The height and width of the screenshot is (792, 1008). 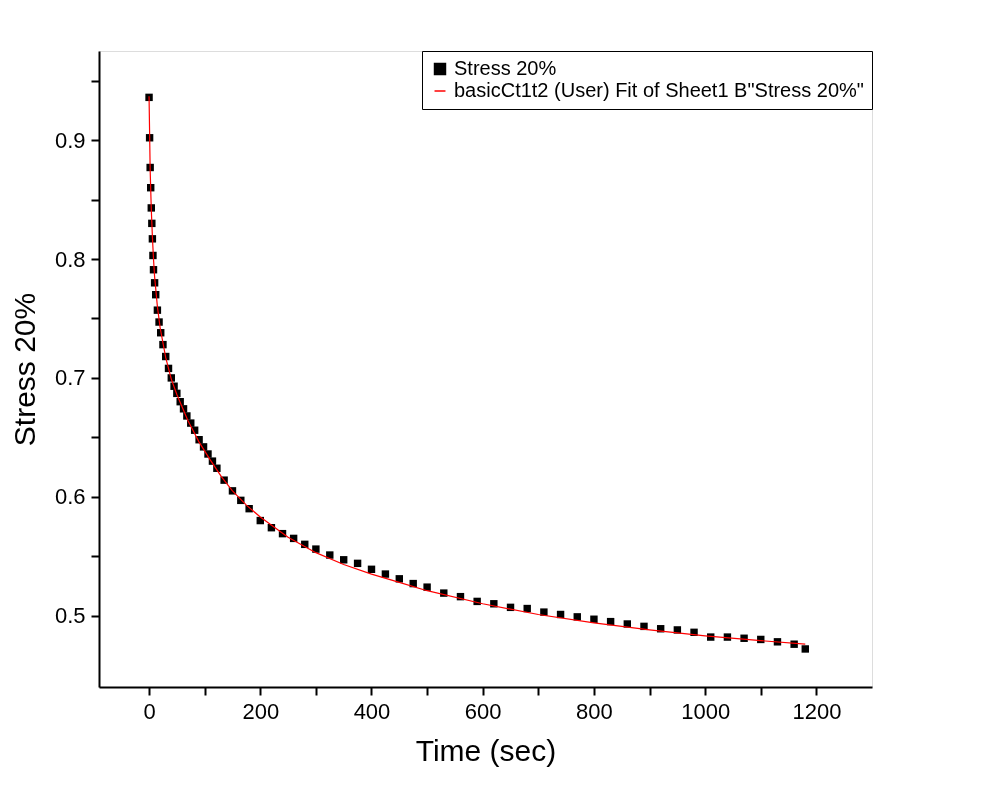 I want to click on y-tick-label: 0.5, so click(x=70, y=616).